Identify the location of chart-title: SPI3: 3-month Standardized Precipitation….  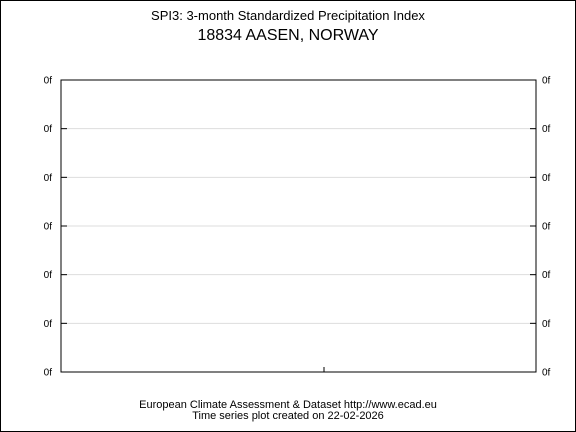
(288, 15).